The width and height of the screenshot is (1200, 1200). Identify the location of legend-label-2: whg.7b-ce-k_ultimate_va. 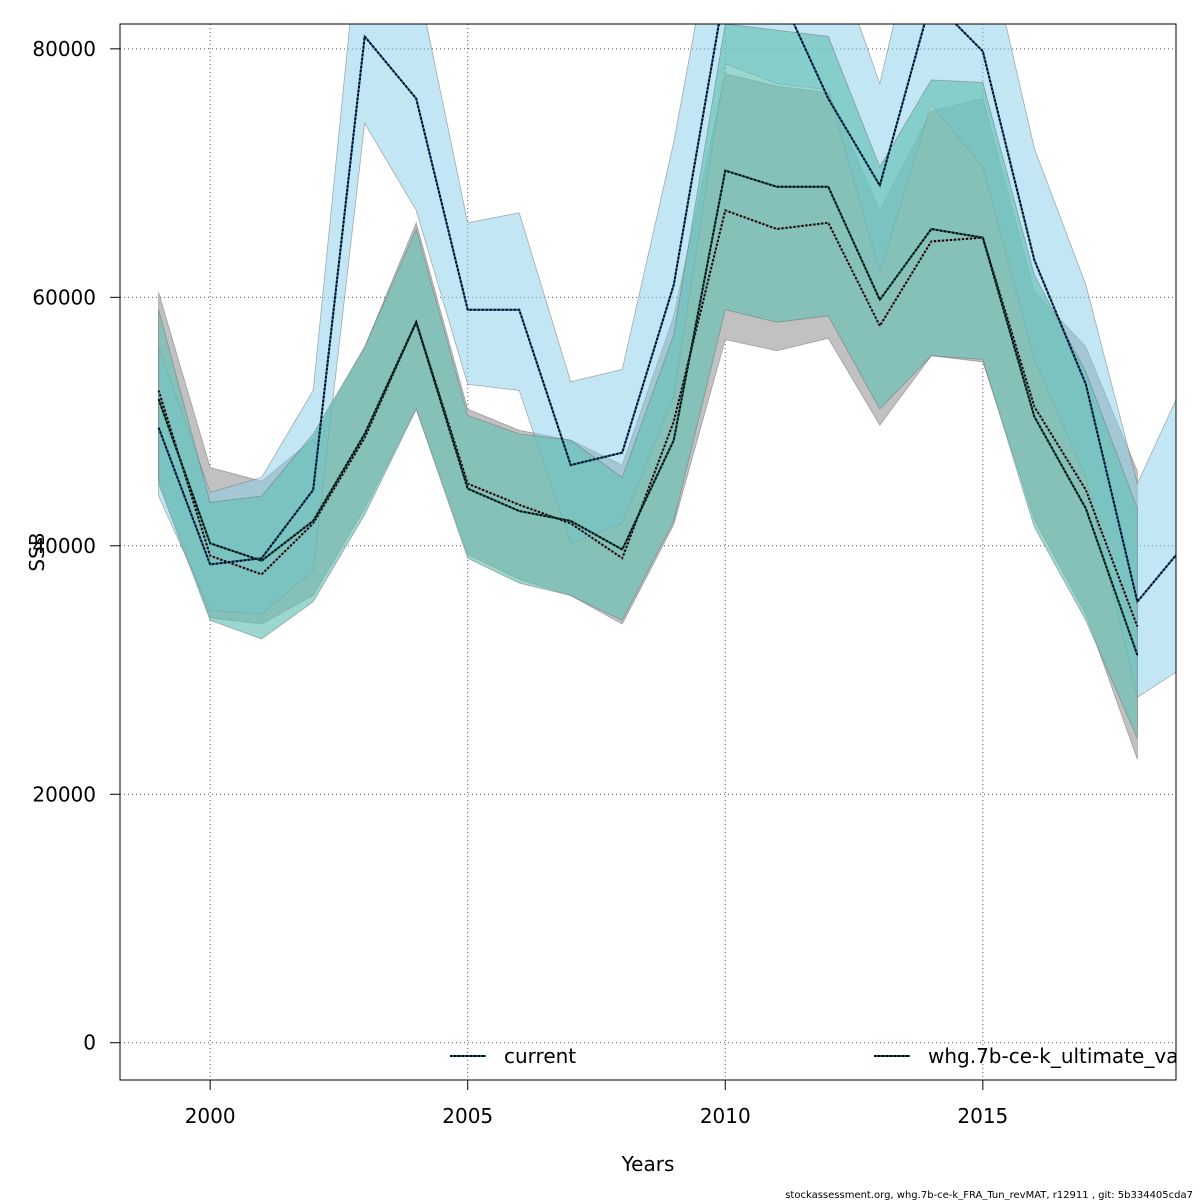
(1053, 1056).